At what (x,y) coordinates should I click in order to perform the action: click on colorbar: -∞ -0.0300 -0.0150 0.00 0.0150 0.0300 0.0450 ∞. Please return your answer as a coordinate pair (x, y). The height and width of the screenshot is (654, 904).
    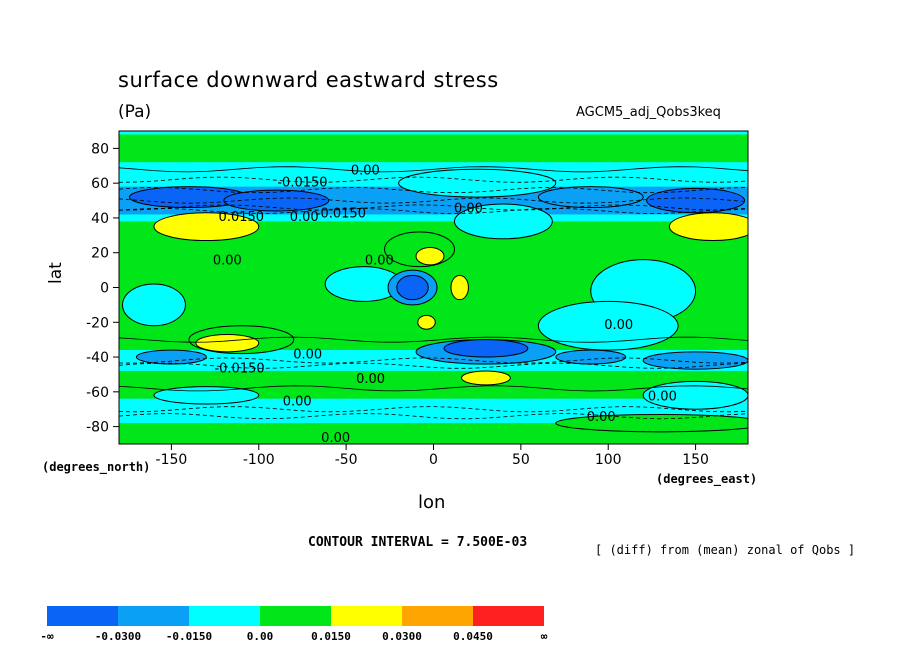
    Looking at the image, I should click on (294, 624).